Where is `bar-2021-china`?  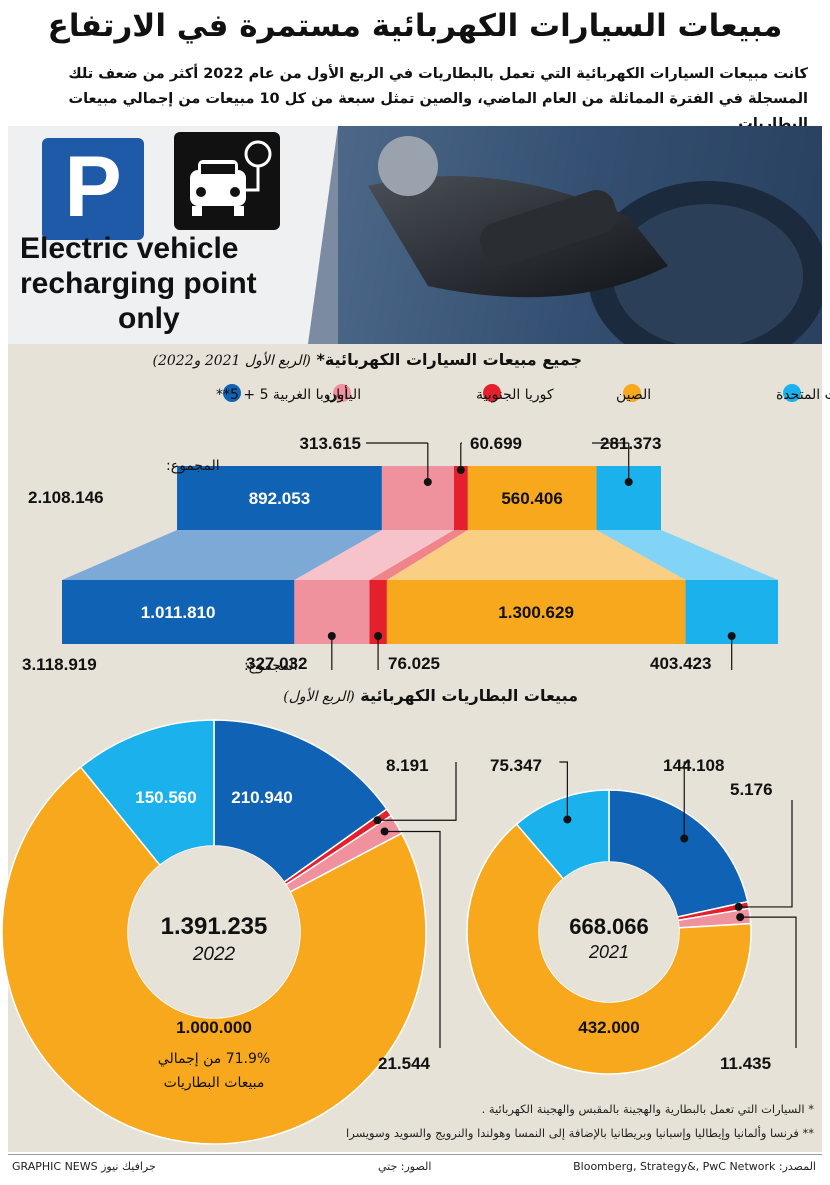
bar-2021-china is located at coordinates (532, 498).